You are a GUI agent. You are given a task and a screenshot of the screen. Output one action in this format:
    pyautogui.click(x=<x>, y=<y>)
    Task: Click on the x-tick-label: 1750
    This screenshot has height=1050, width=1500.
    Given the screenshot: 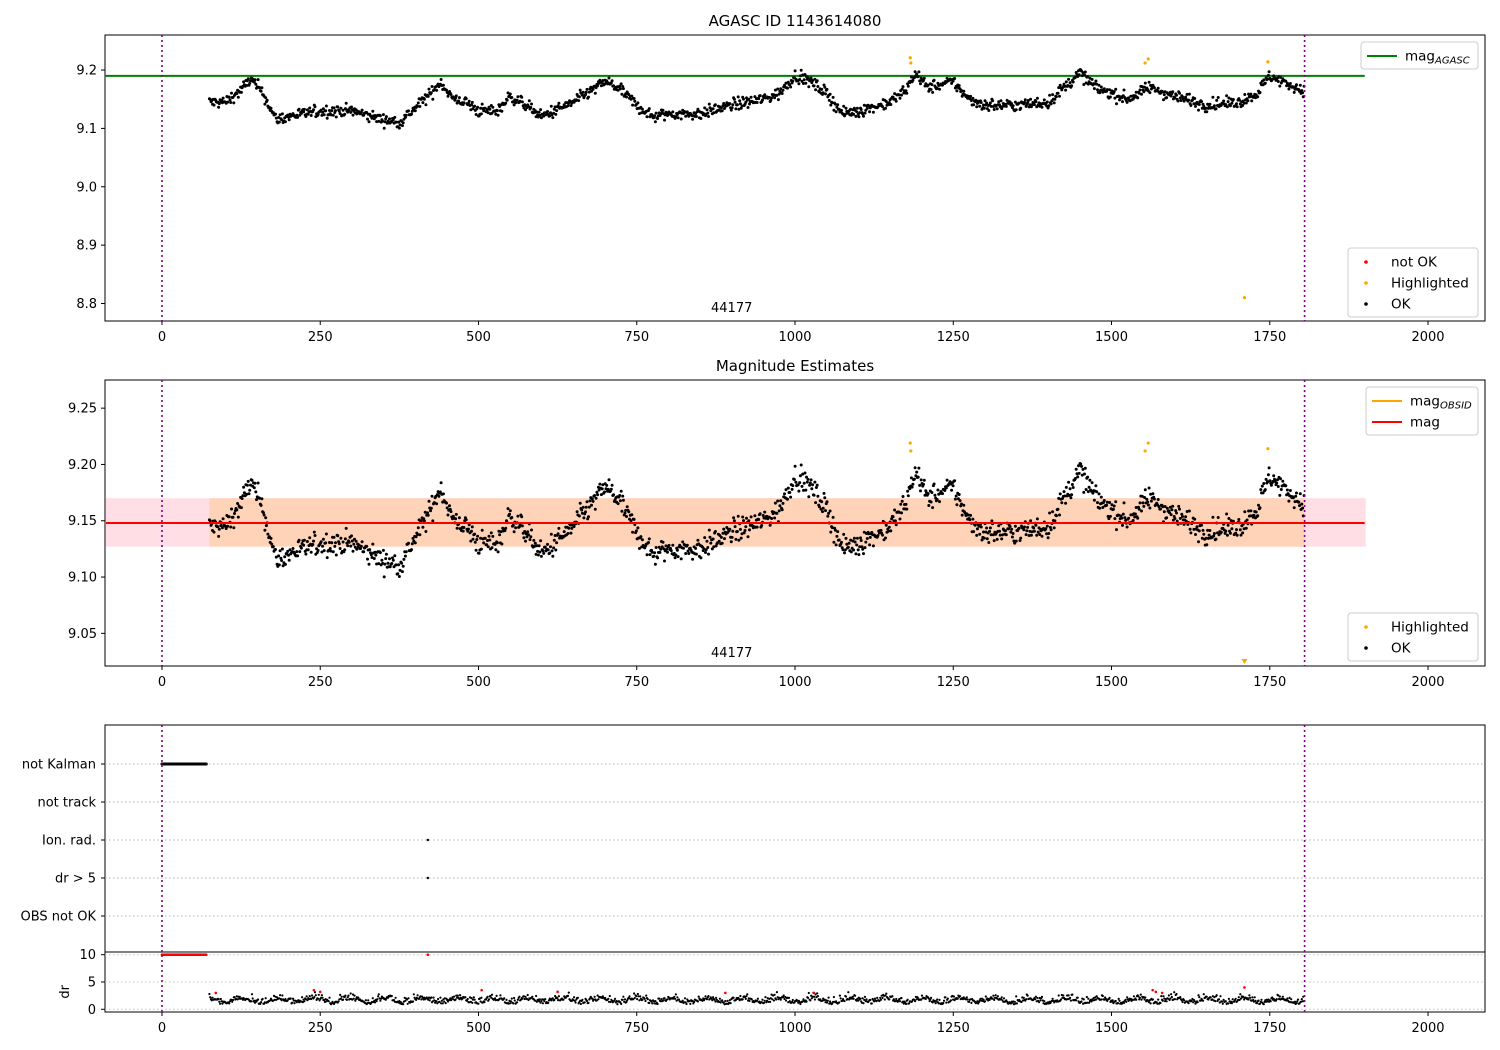 What is the action you would take?
    pyautogui.click(x=1269, y=682)
    